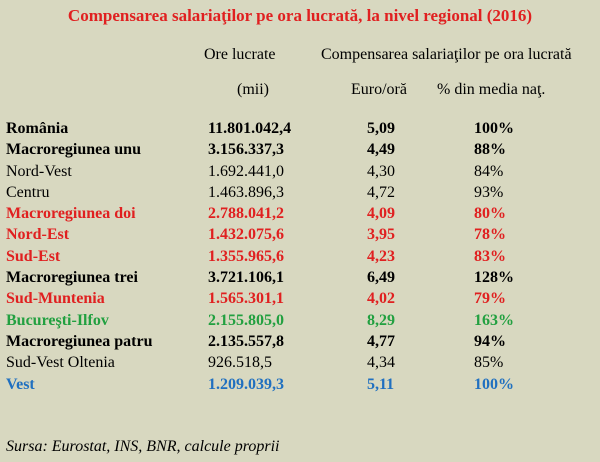  I want to click on table-row: România 11.801.042,4 5,09 100%, so click(300, 128).